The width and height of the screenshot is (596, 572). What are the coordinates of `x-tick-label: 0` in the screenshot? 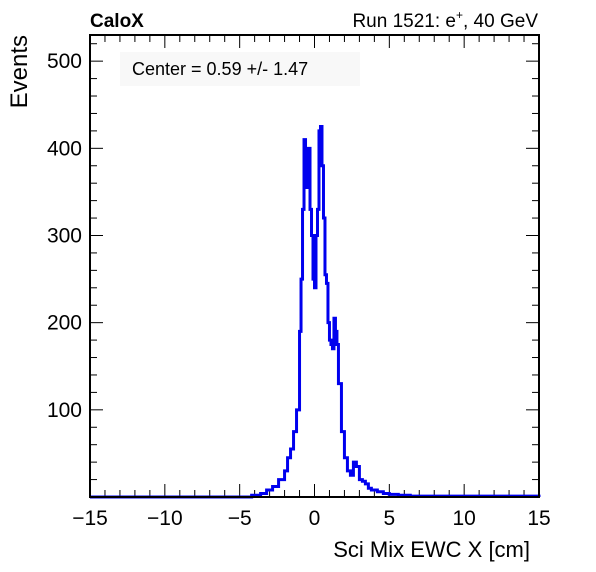 It's located at (315, 518).